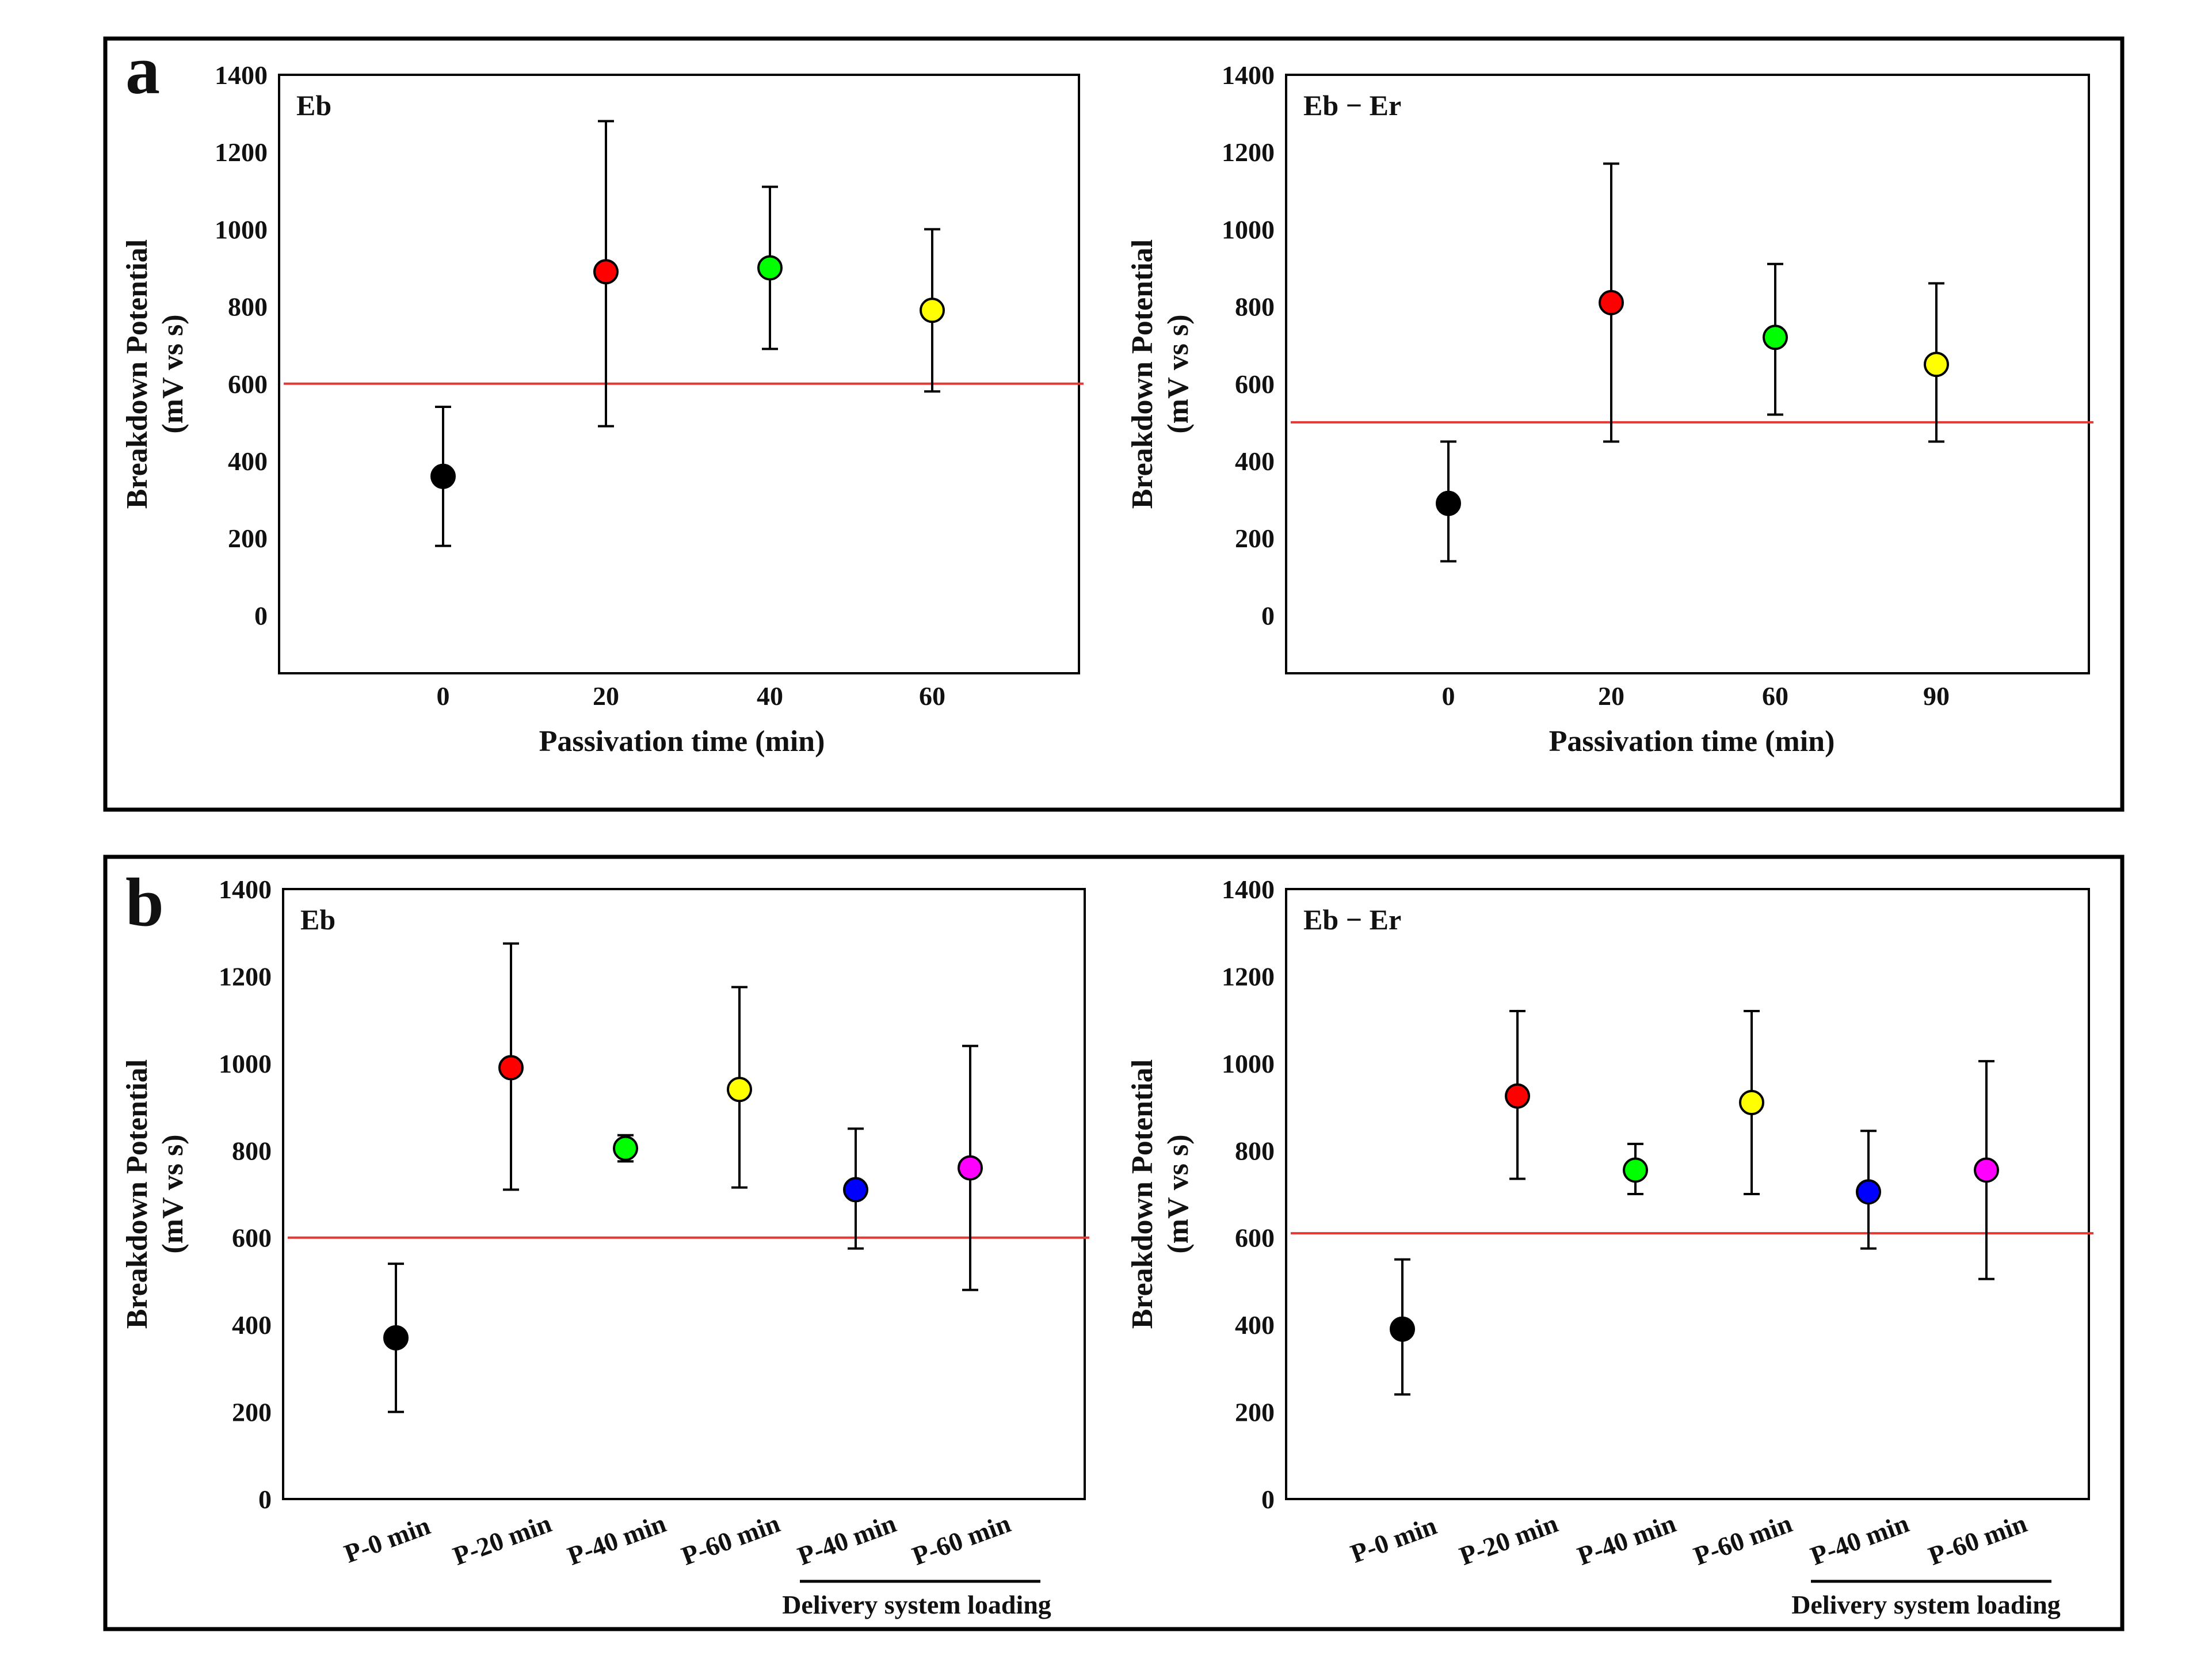  Describe the element at coordinates (1937, 696) in the screenshot. I see `x-tick-label: 90` at that location.